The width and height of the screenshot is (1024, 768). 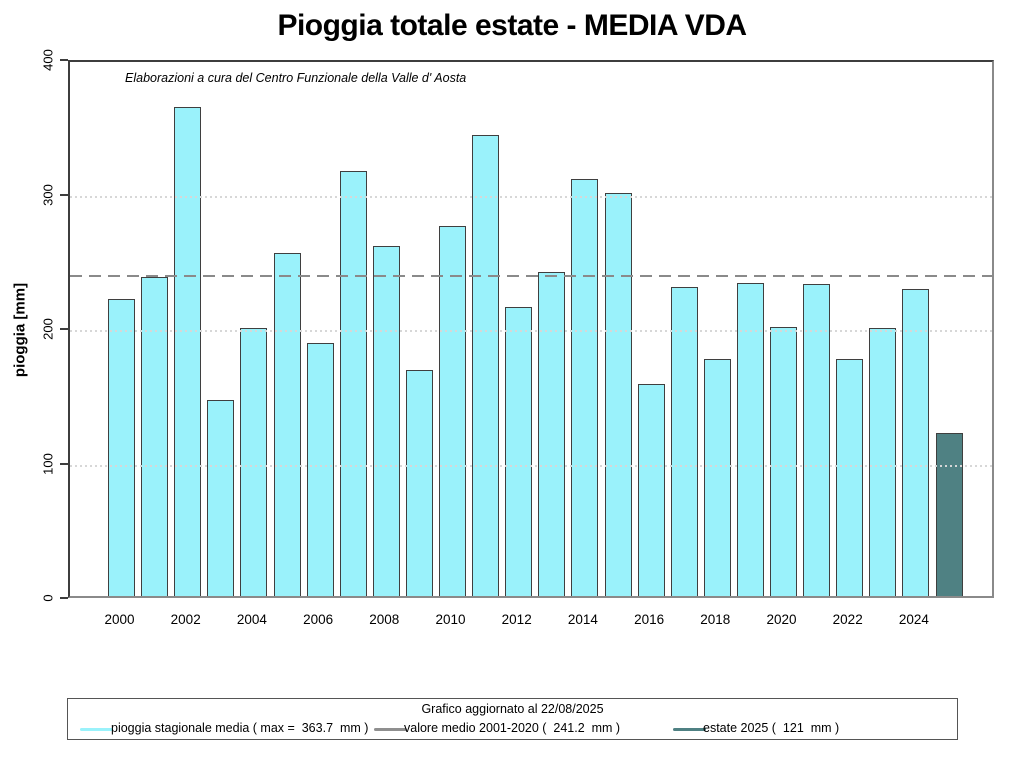 I want to click on legend-title: Grafico aggiornato al 22/08/2025, so click(x=512, y=709).